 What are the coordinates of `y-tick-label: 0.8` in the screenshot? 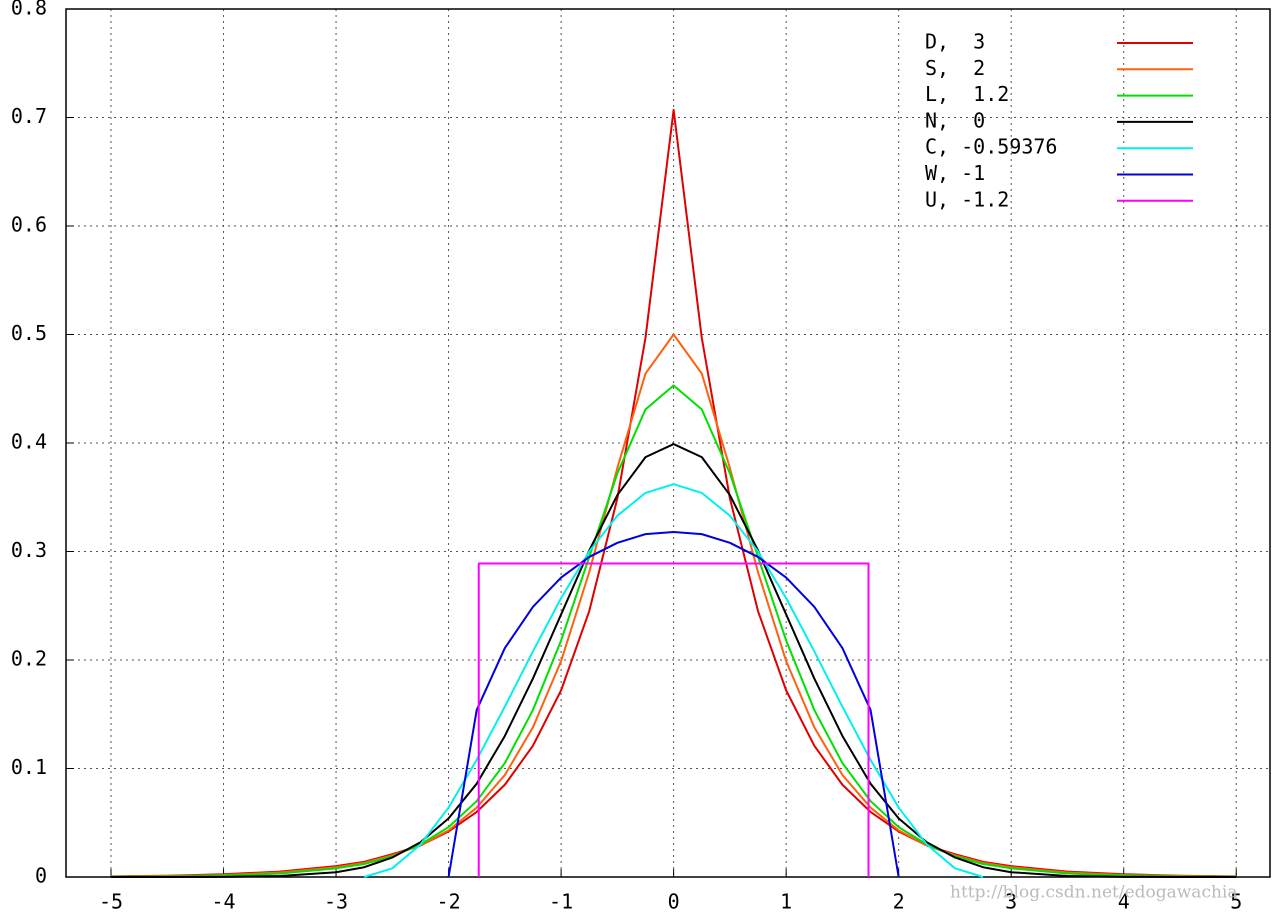 It's located at (29, 10).